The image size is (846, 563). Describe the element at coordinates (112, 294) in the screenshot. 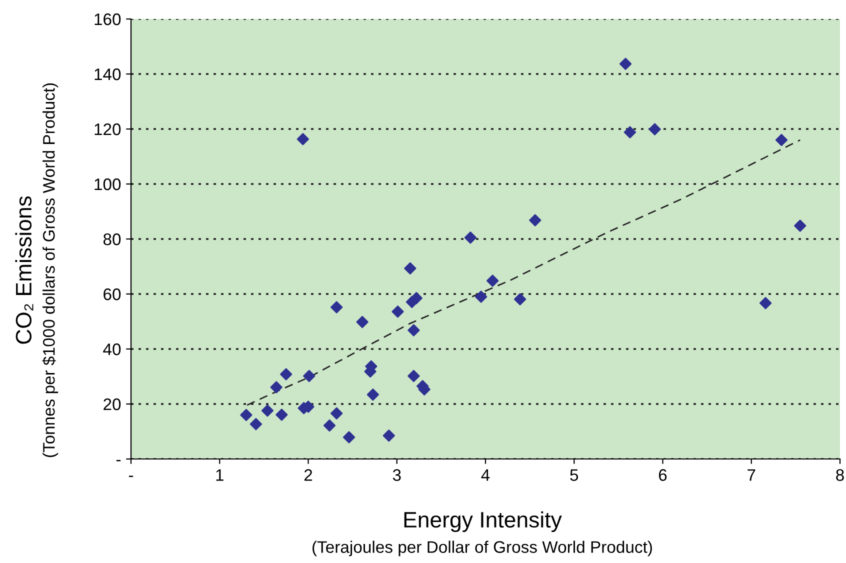

I see `y-tick-label: 60` at that location.